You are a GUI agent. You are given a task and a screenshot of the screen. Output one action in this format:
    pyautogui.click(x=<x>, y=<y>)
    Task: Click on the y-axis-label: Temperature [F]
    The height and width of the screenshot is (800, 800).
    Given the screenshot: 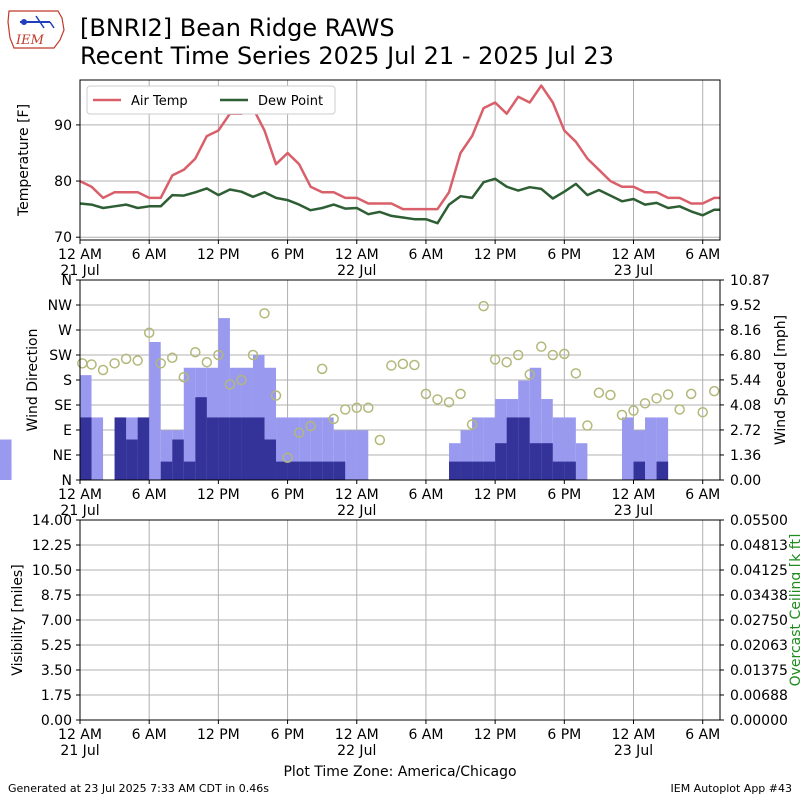 What is the action you would take?
    pyautogui.click(x=24, y=160)
    